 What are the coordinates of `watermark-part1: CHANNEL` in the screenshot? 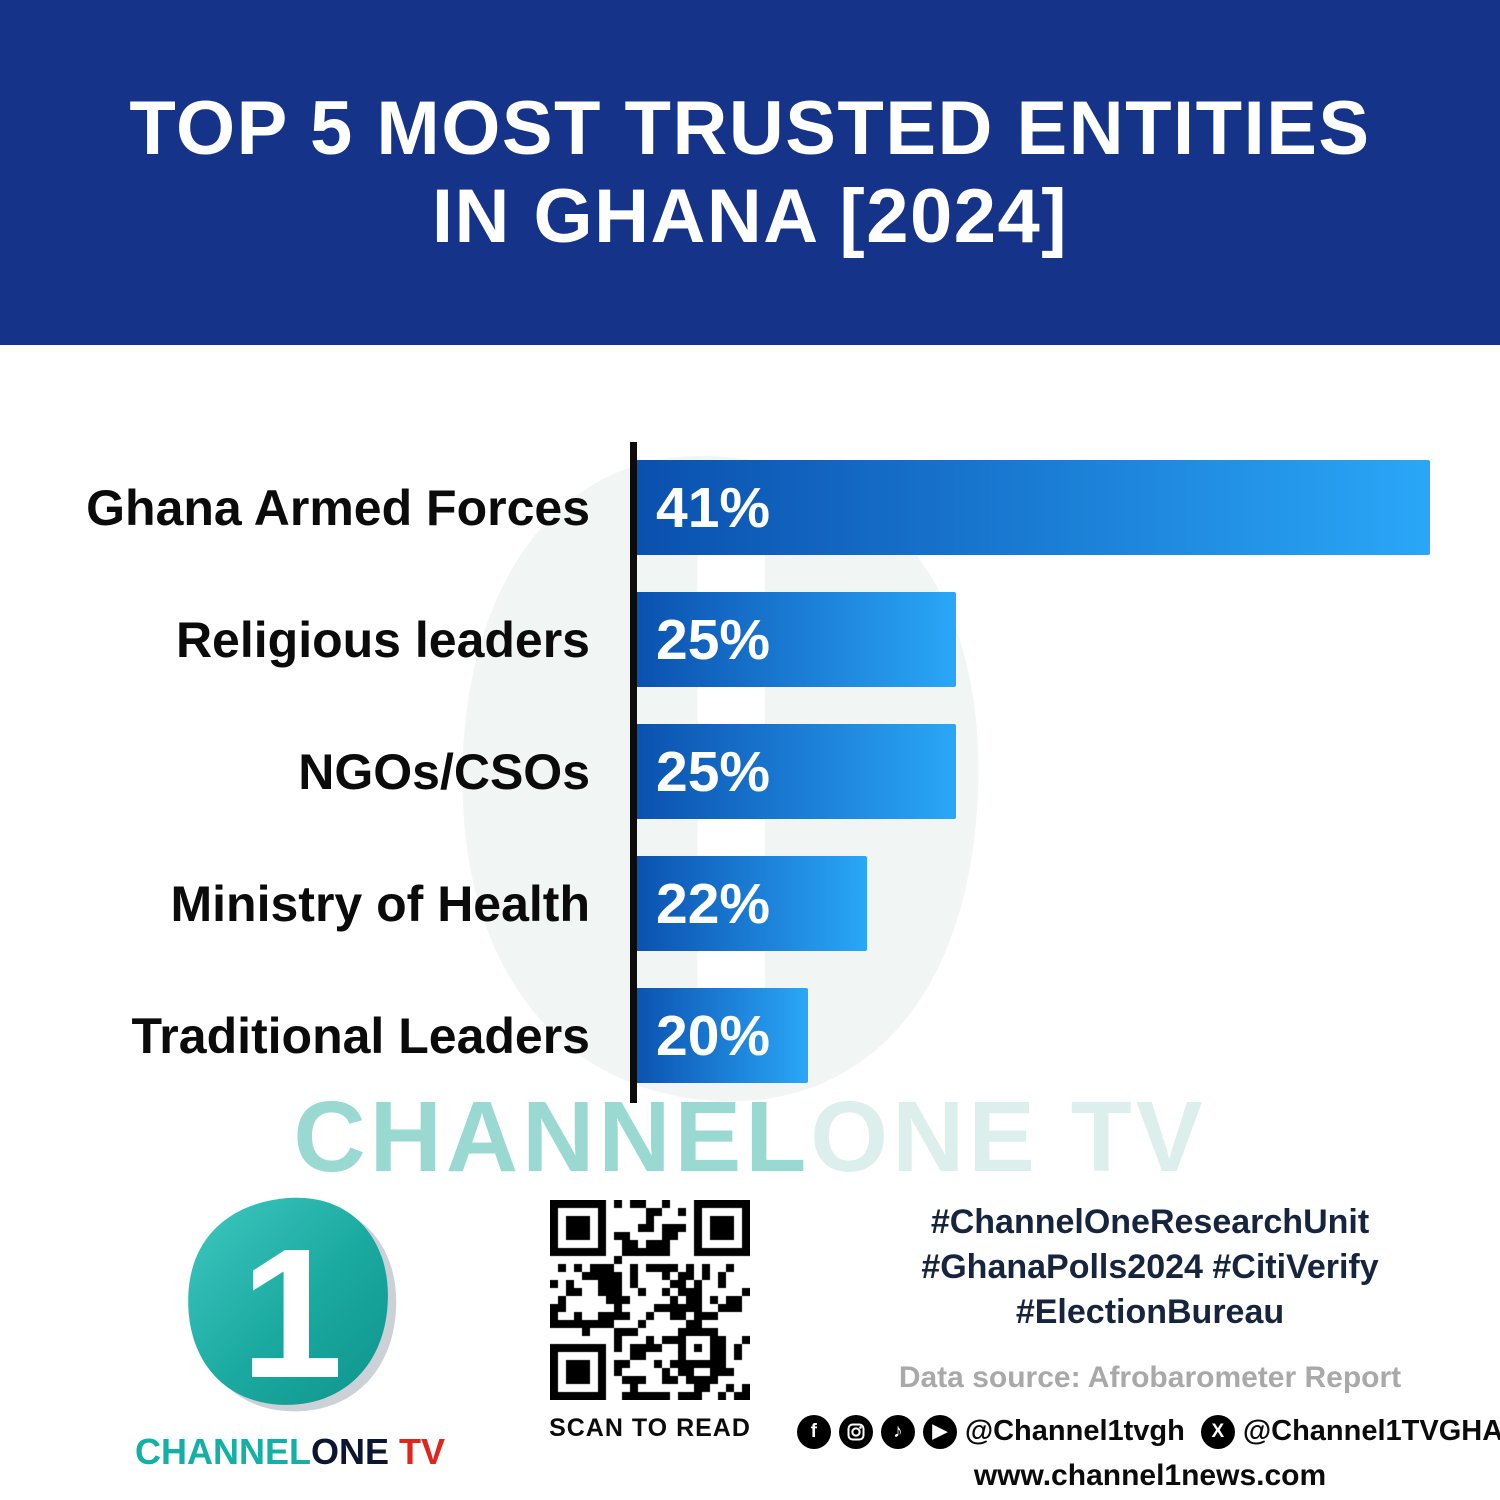 It's located at (552, 1137).